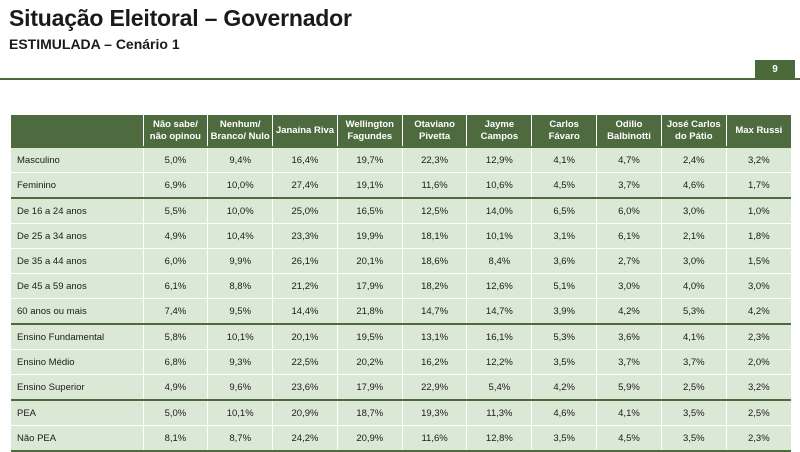 This screenshot has width=800, height=452. What do you see at coordinates (77, 261) in the screenshot?
I see `row-label: De 35 a 44 anos` at bounding box center [77, 261].